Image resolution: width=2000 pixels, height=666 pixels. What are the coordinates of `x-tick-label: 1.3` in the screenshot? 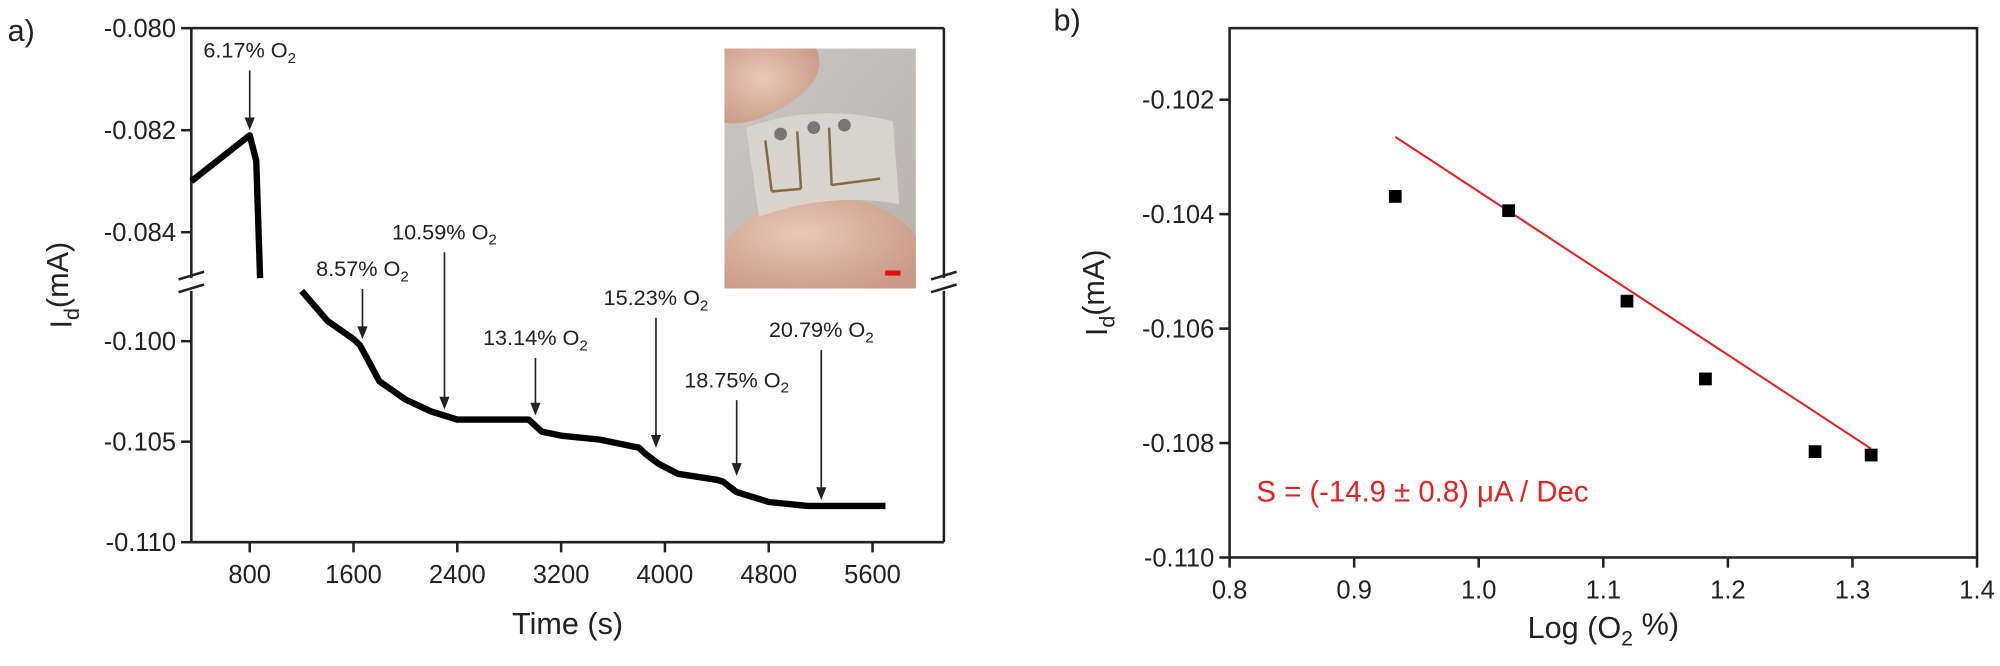 It's located at (1852, 590).